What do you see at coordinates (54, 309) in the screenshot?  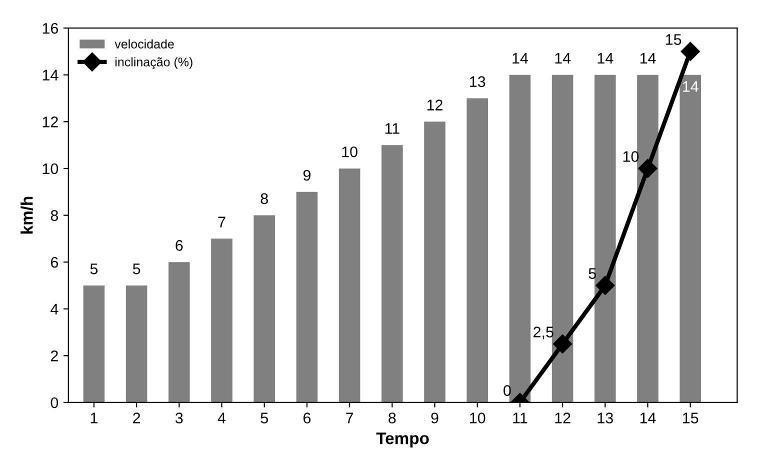 I see `y-tick-label: 4` at bounding box center [54, 309].